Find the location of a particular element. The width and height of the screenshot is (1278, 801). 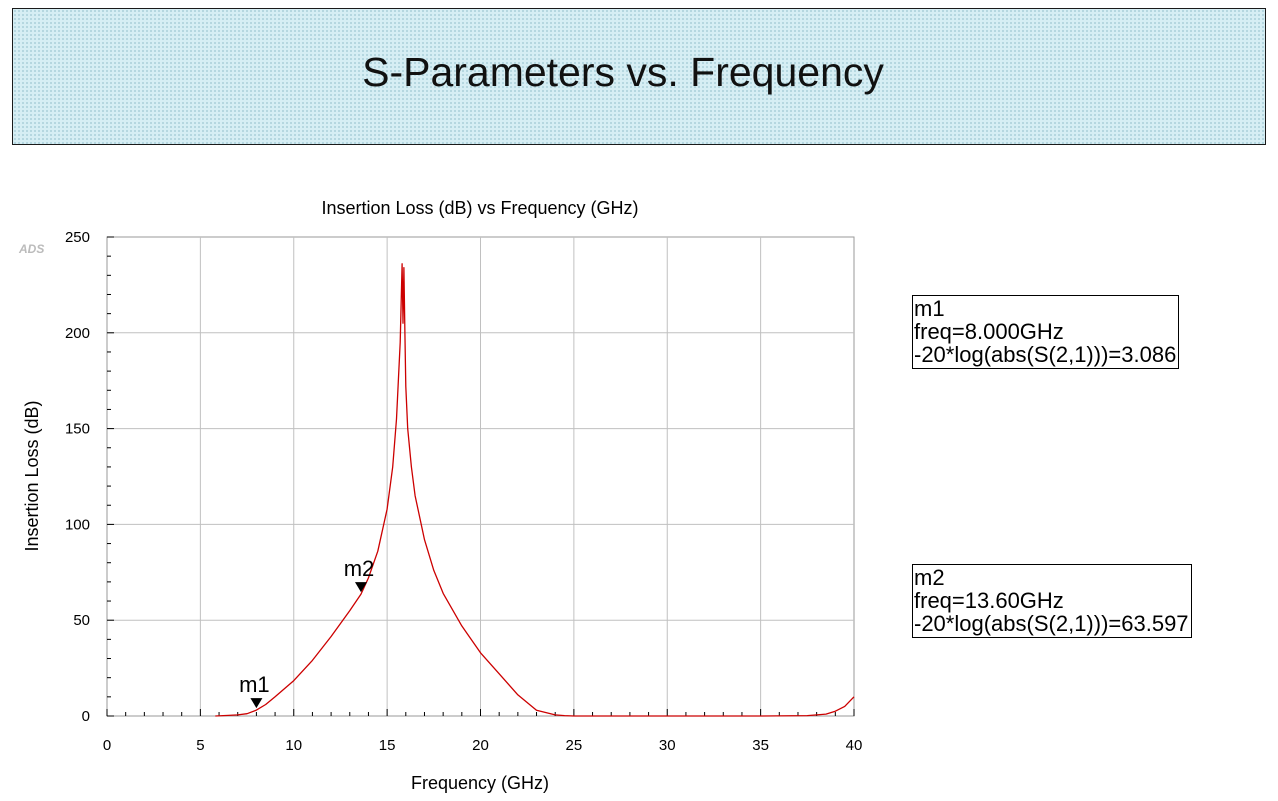

marker-readout-value: -20*log(abs(S(2,1)))=63.597 is located at coordinates (1051, 623).